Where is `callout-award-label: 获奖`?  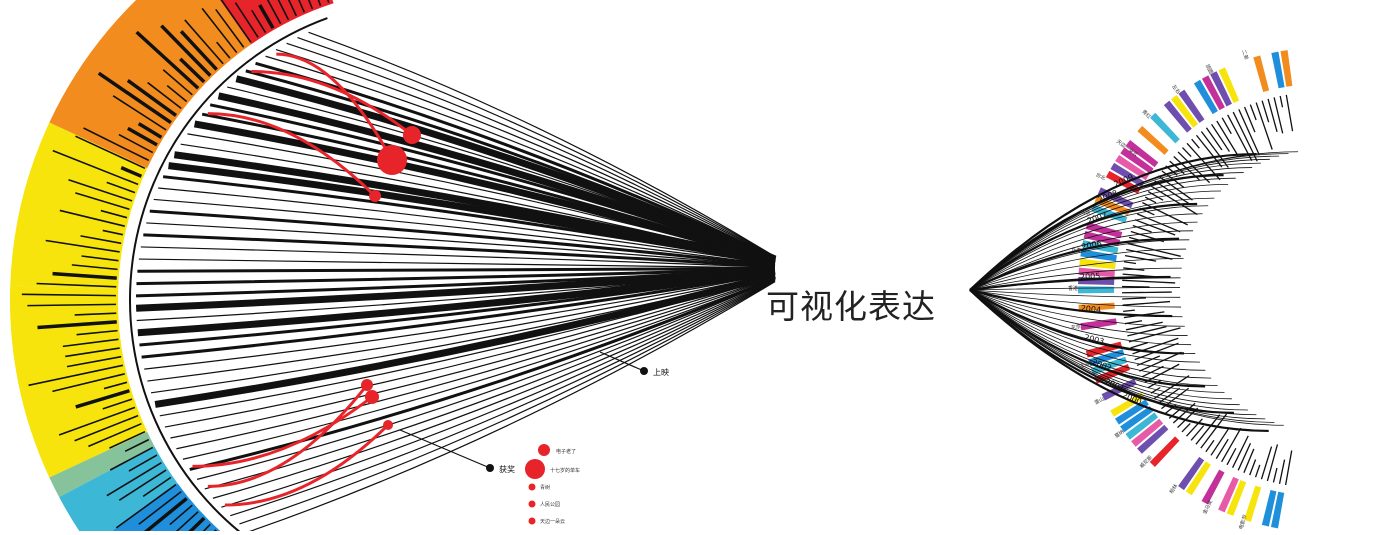
callout-award-label: 获奖 is located at coordinates (507, 469).